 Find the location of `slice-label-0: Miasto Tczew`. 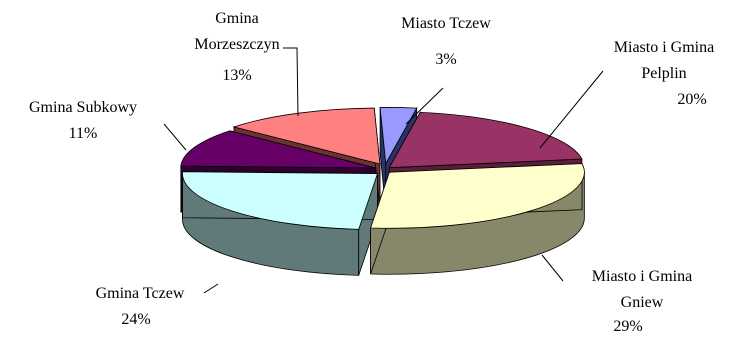

slice-label-0: Miasto Tczew is located at coordinates (446, 23).